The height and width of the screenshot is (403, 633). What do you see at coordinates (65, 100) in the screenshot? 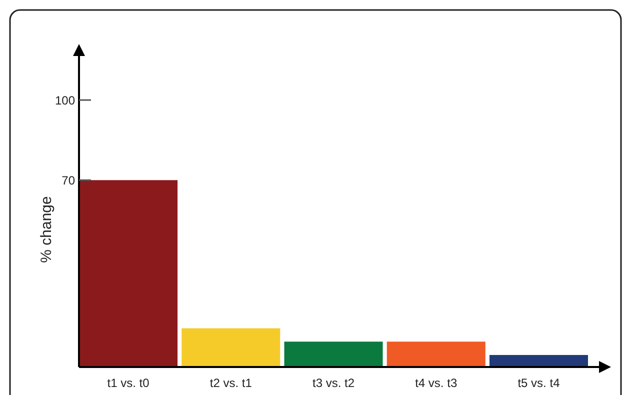
I see `y-tick-label: 100` at bounding box center [65, 100].